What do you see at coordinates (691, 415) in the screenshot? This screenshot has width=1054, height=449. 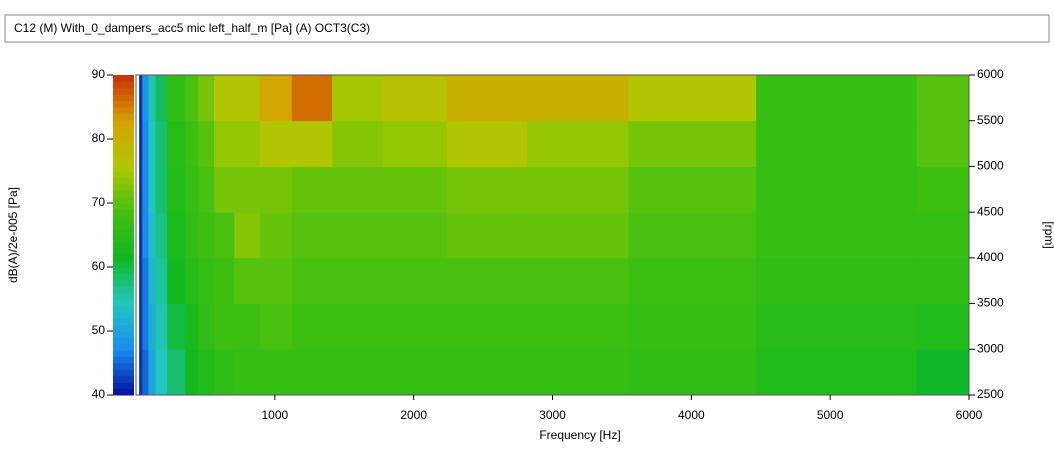 I see `x-tick-label: 4000` at bounding box center [691, 415].